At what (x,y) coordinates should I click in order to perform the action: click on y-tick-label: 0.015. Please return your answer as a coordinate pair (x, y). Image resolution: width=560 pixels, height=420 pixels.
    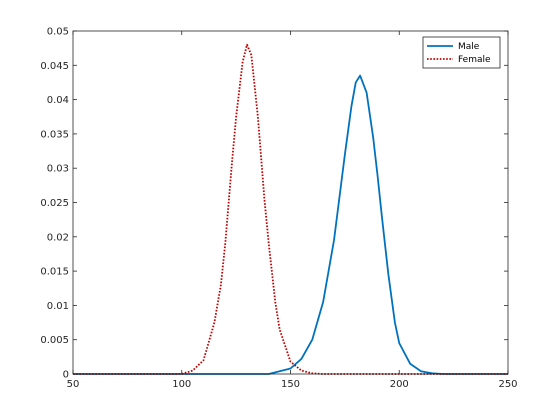
    Looking at the image, I should click on (54, 272).